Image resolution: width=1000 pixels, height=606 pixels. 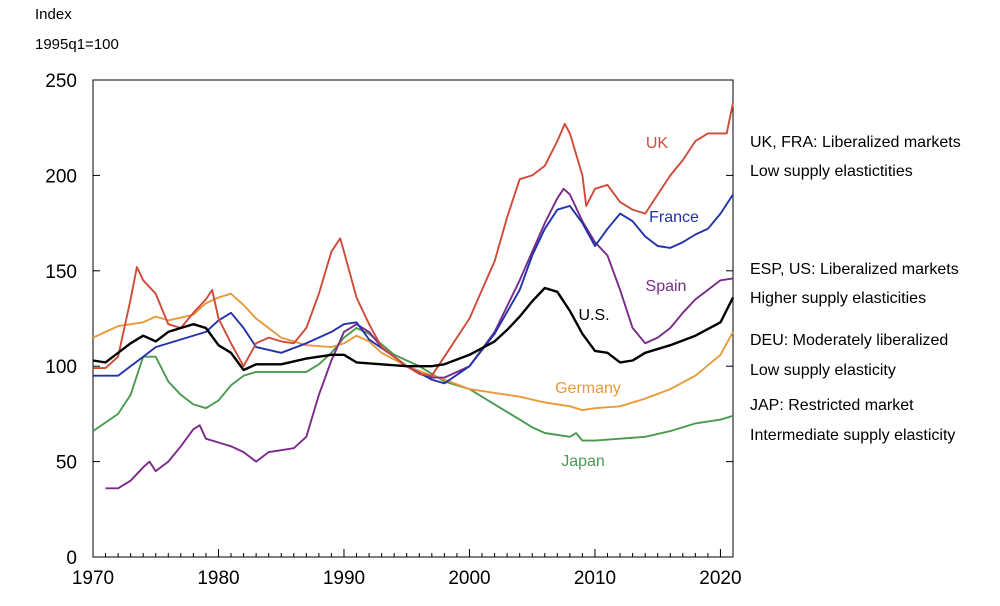 I want to click on y-axis-title-line1: Index, so click(x=53, y=14).